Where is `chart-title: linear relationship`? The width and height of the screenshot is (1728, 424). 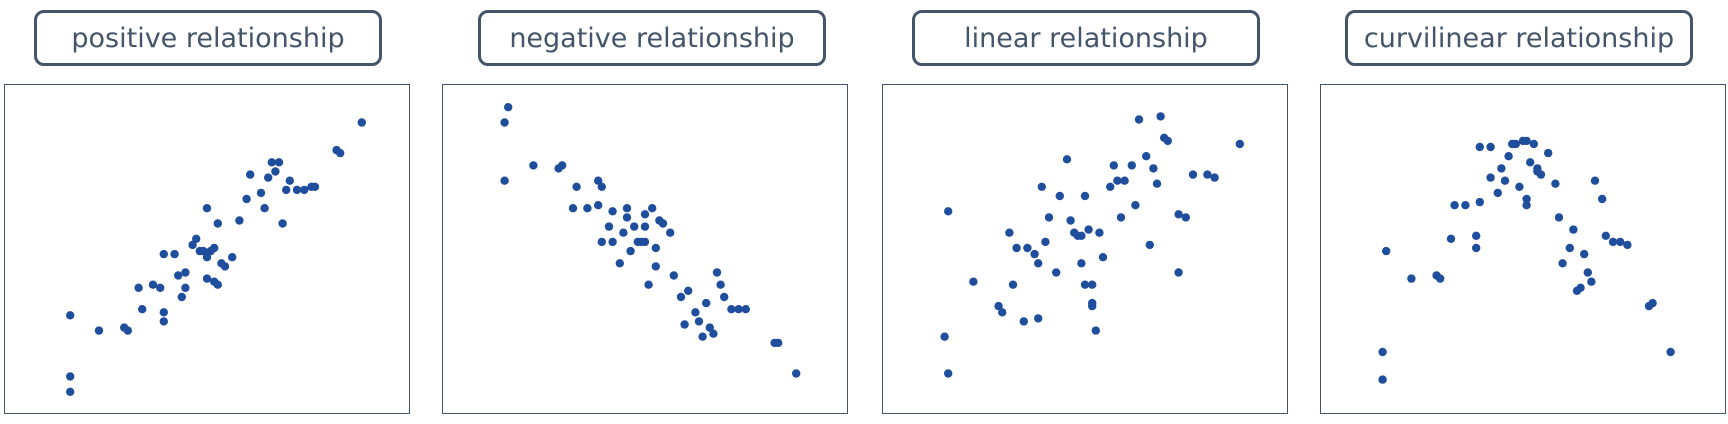
chart-title: linear relationship is located at coordinates (1086, 38).